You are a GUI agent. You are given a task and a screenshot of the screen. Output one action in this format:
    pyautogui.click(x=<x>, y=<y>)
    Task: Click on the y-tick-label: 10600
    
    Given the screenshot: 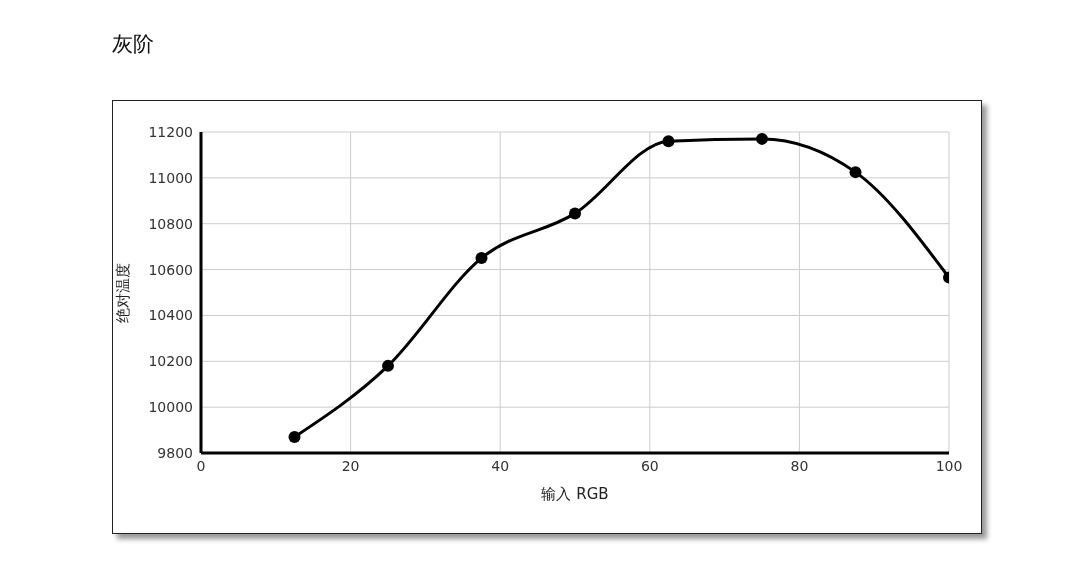 What is the action you would take?
    pyautogui.click(x=170, y=269)
    